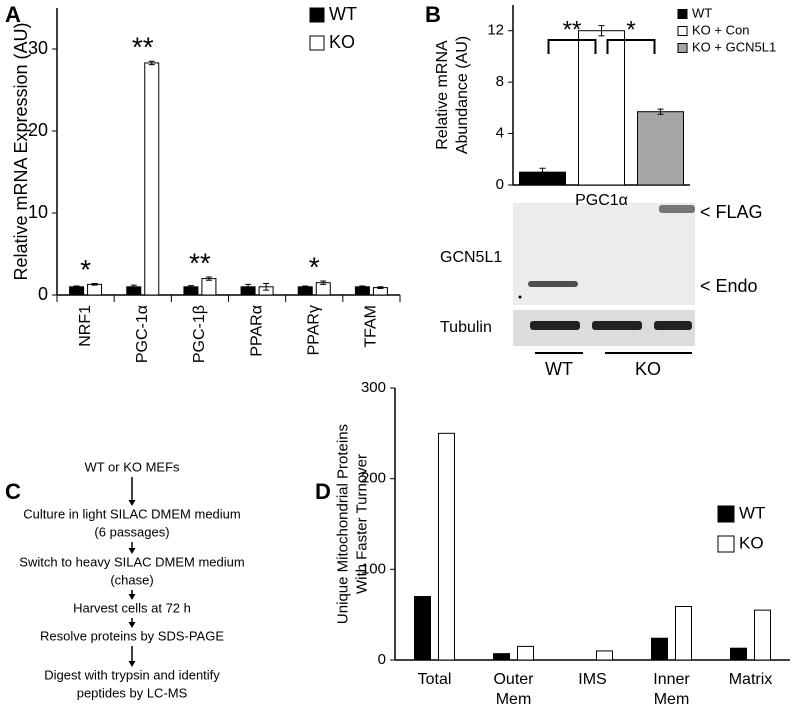 Image resolution: width=800 pixels, height=712 pixels. I want to click on panel-label: C, so click(13, 491).